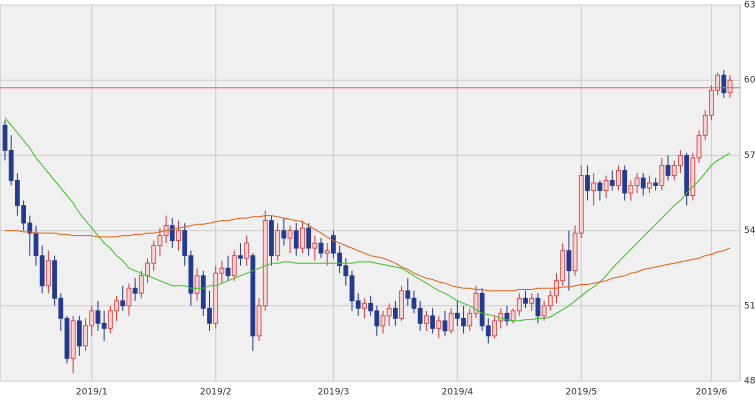  I want to click on y-tick-label: 54, so click(749, 231).